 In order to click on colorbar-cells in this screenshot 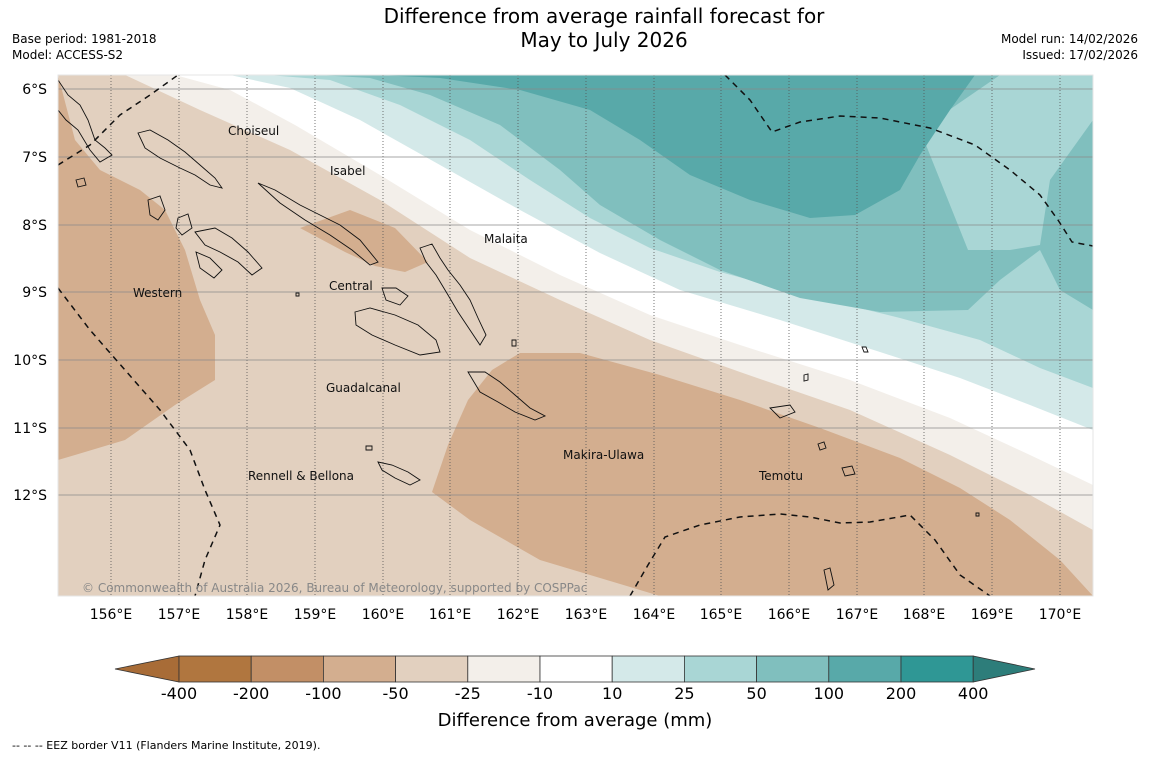, I will do `click(575, 669)`.